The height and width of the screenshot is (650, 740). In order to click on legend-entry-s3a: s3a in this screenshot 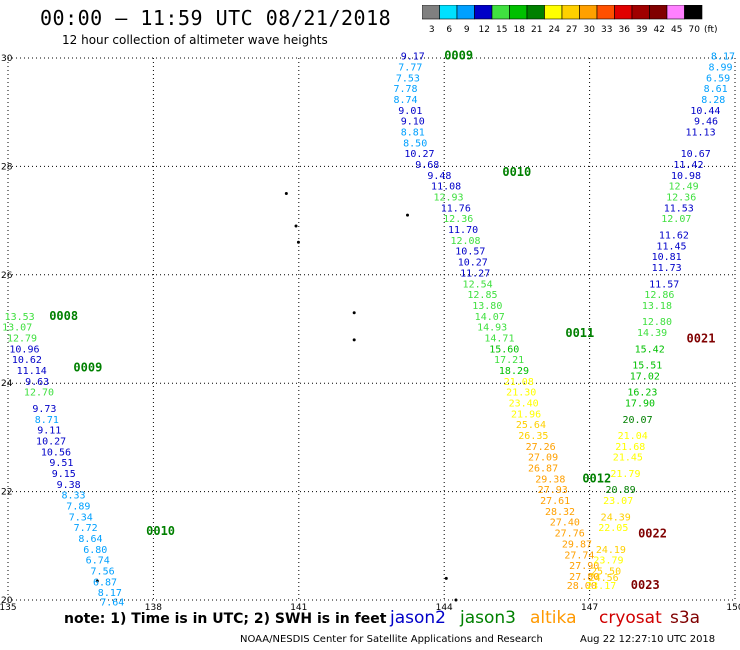, I will do `click(685, 618)`.